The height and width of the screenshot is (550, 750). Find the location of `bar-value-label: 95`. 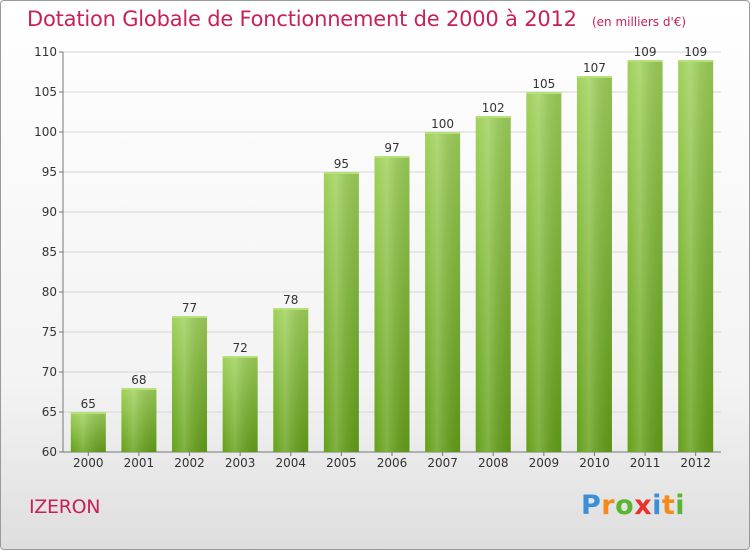

bar-value-label: 95 is located at coordinates (341, 164).